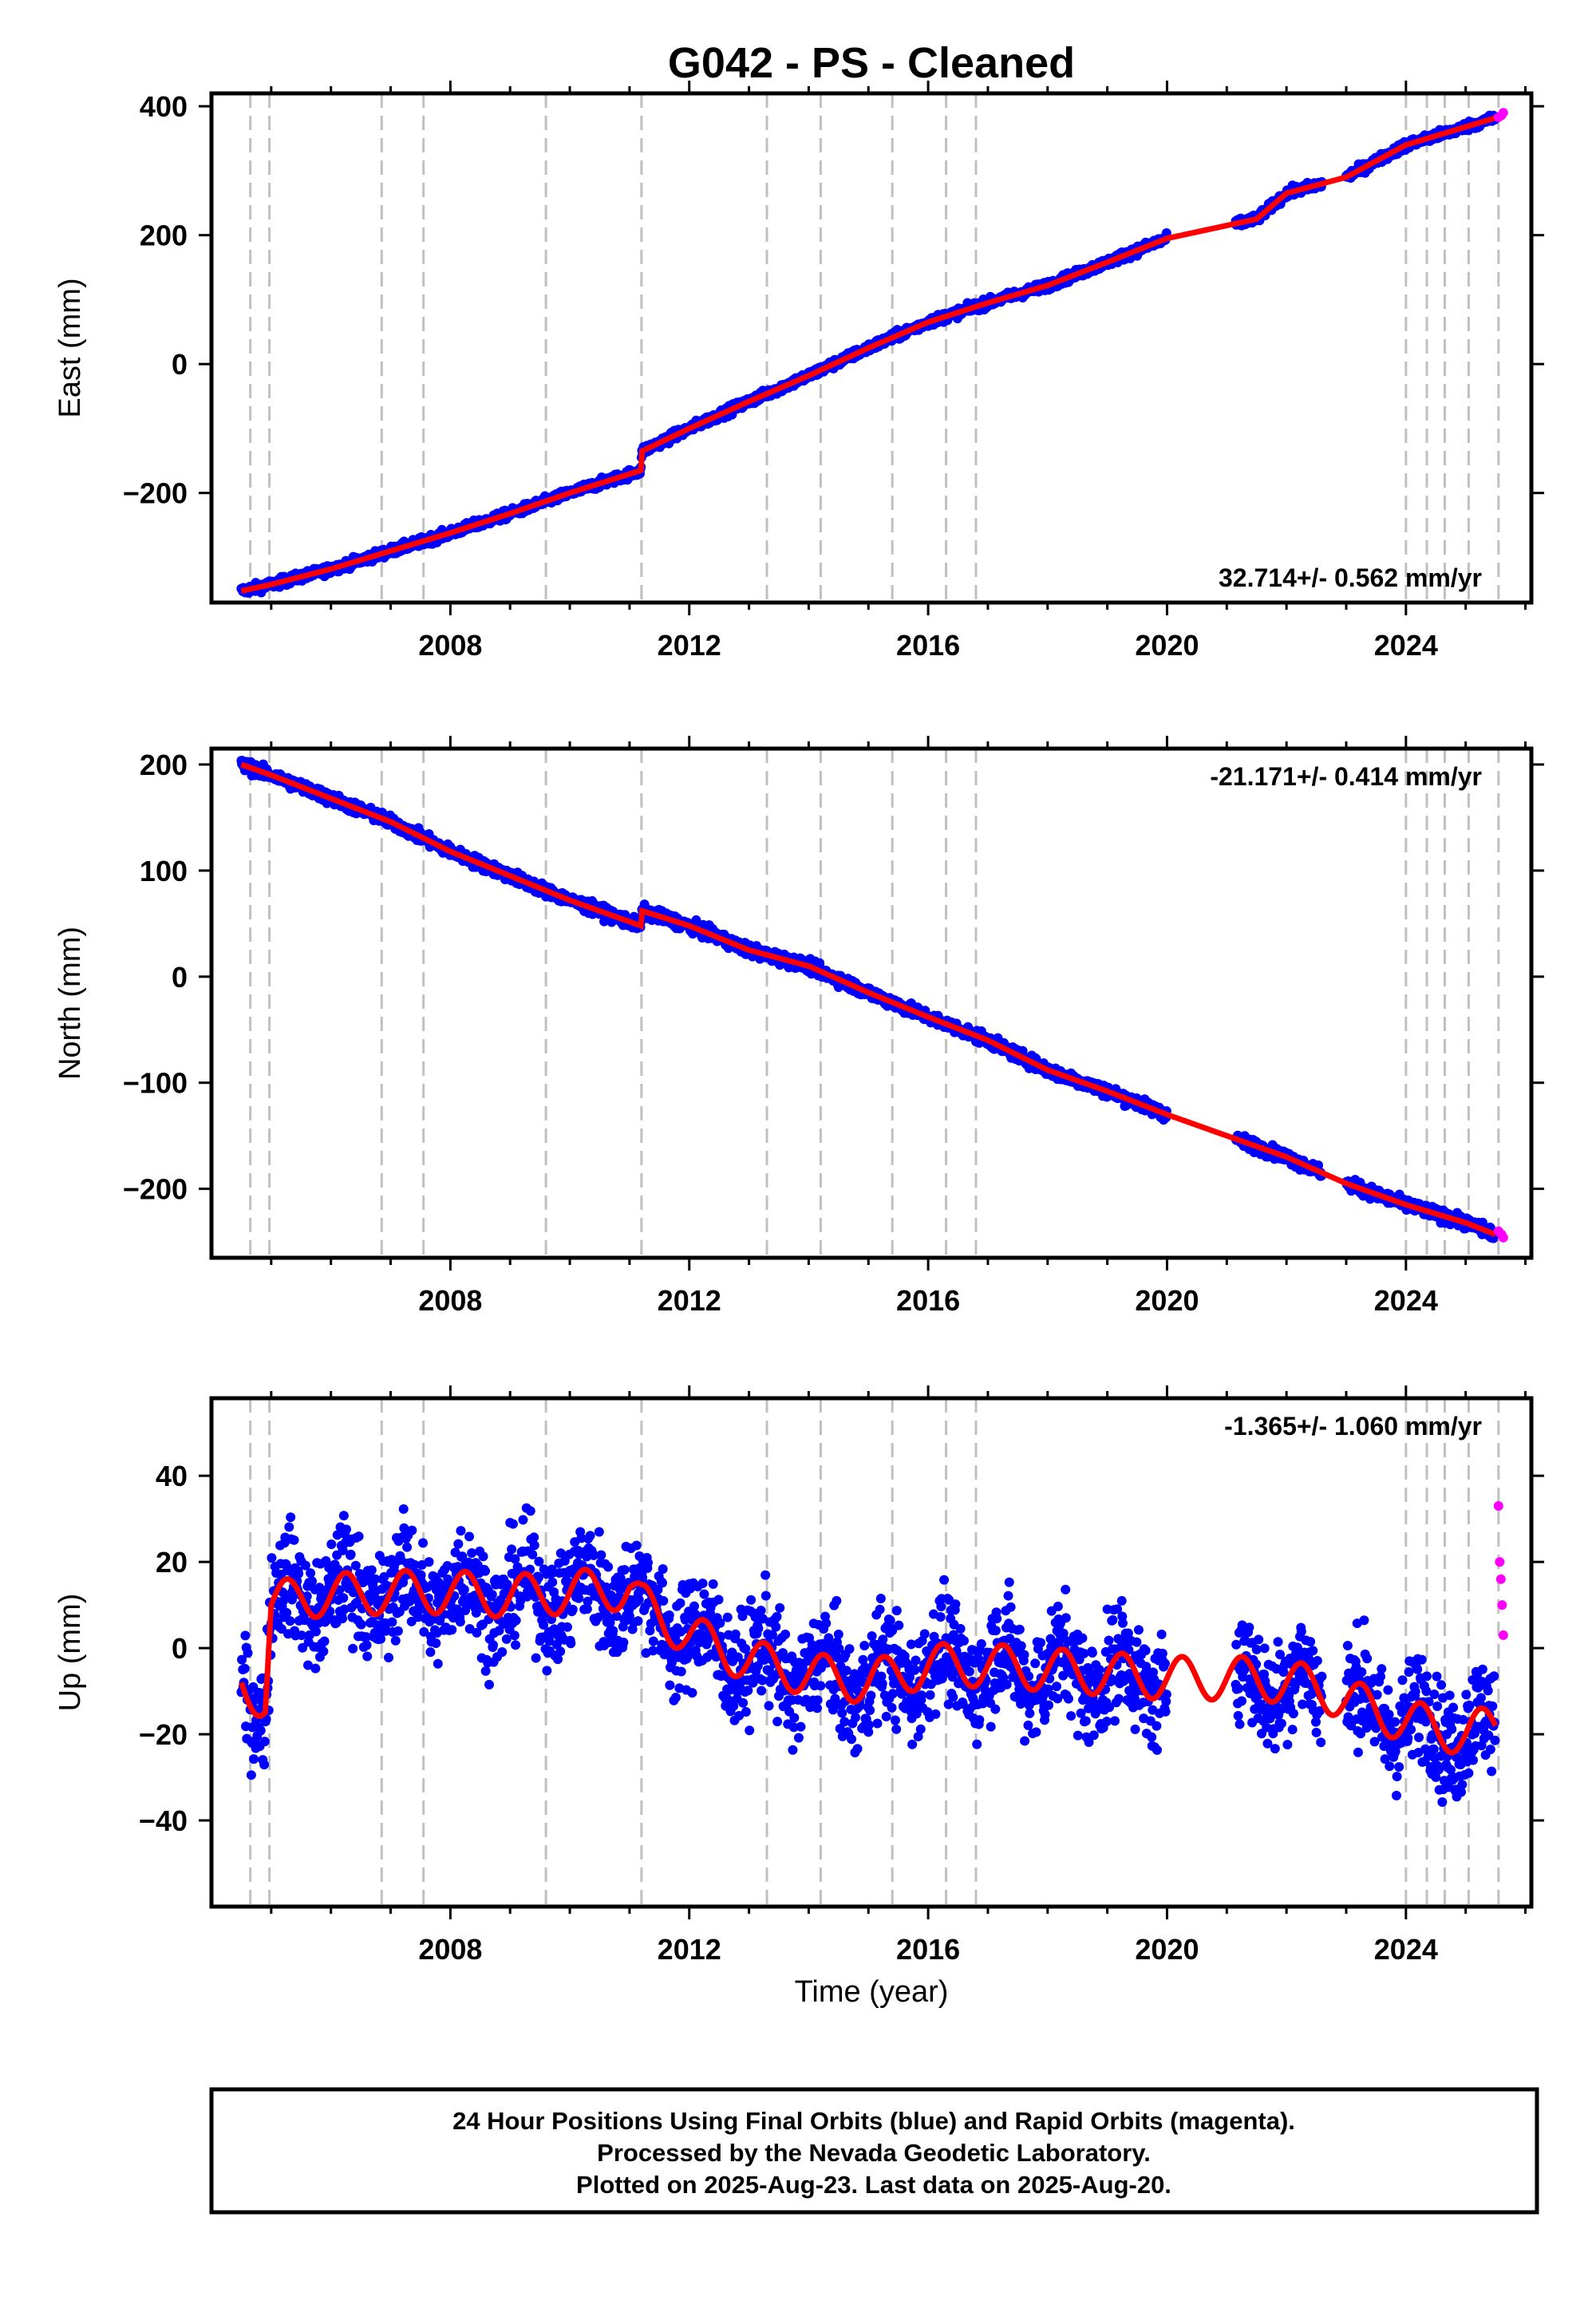  What do you see at coordinates (164, 871) in the screenshot?
I see `y-tick-label: 100` at bounding box center [164, 871].